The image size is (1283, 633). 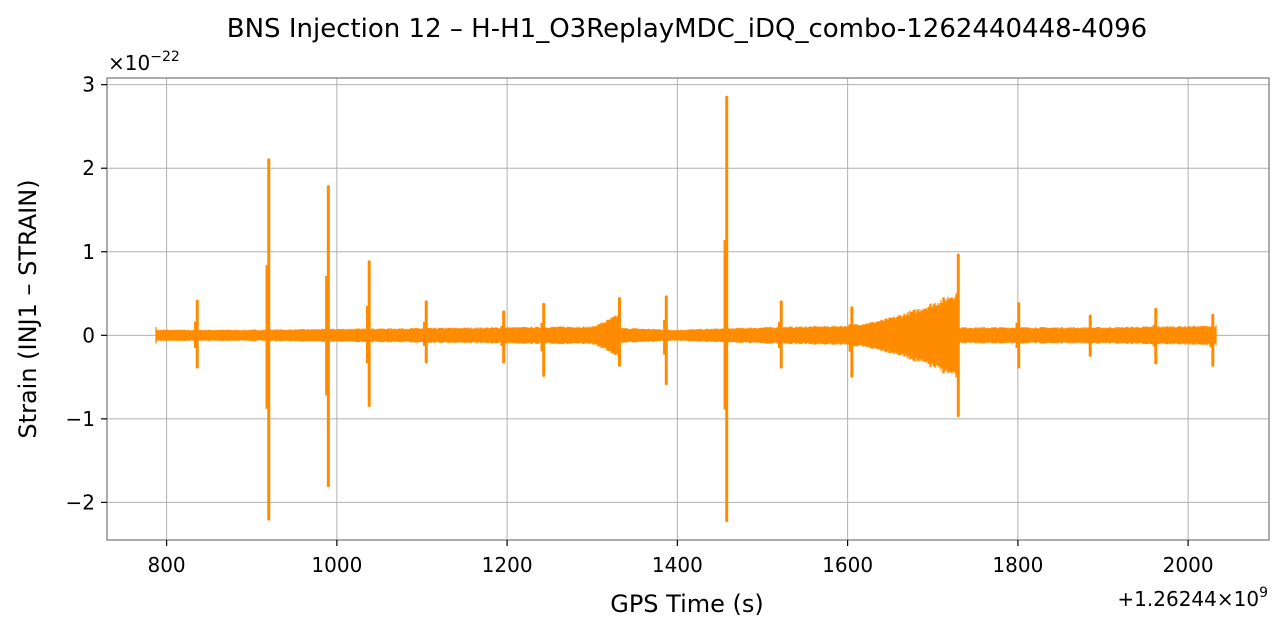 I want to click on y-tick-label: 0, so click(x=88, y=335).